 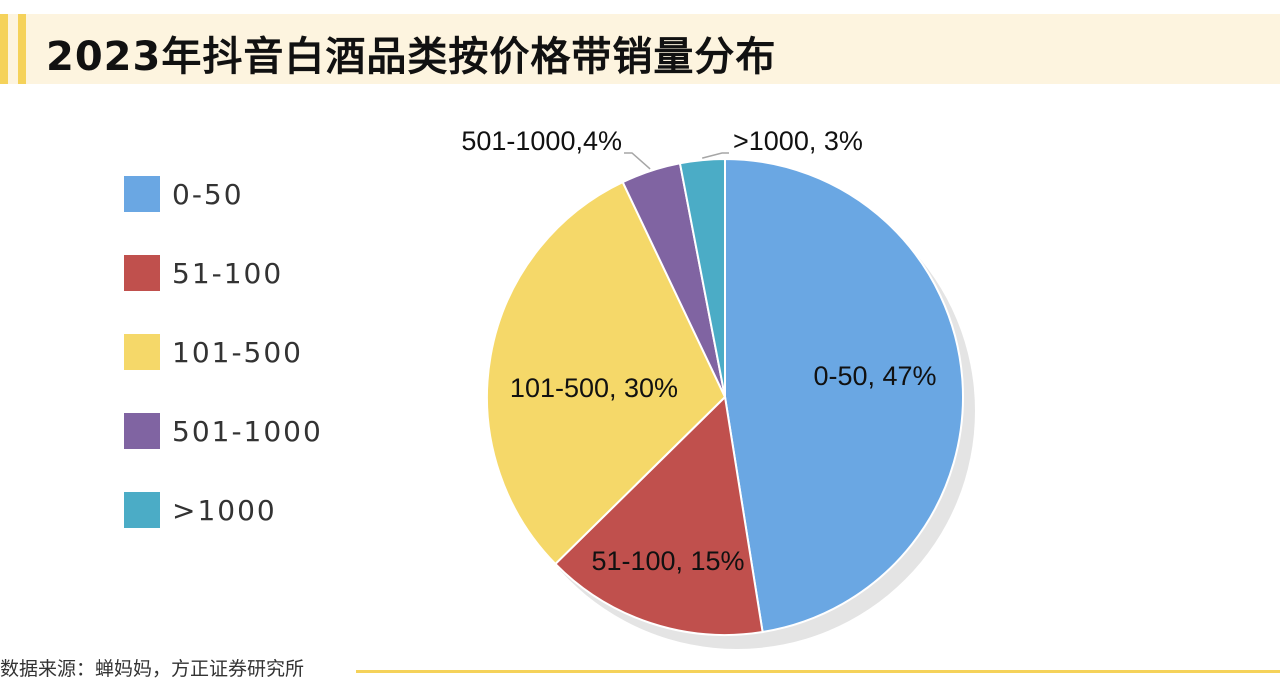 I want to click on data-source: 数据来源：蝉妈妈，方正证券研究所, so click(x=152, y=669).